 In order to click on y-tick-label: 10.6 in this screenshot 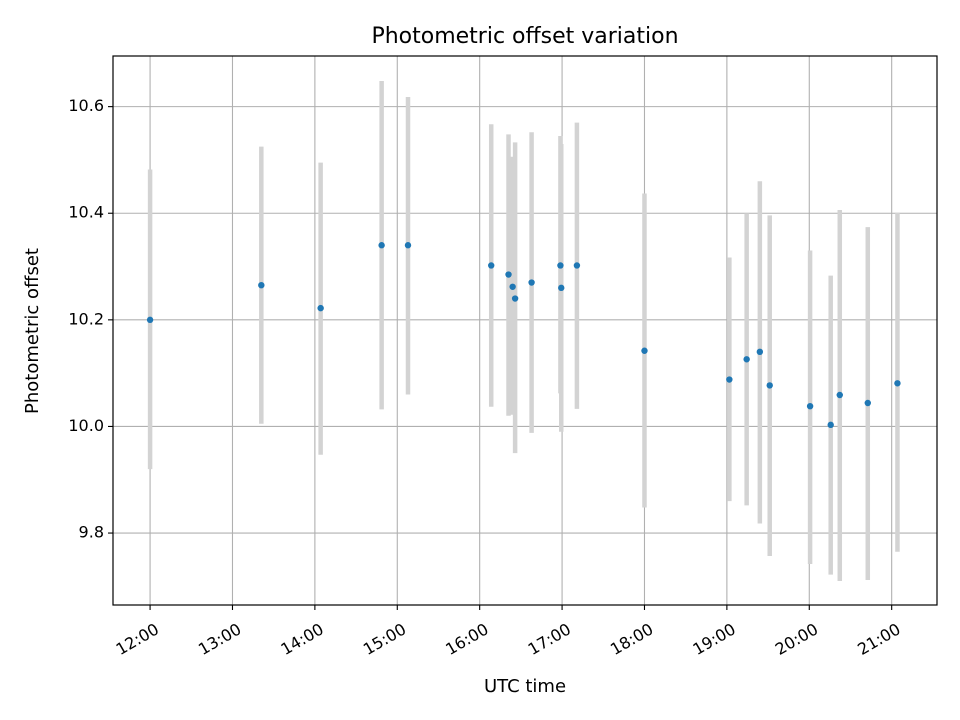, I will do `click(86, 105)`.